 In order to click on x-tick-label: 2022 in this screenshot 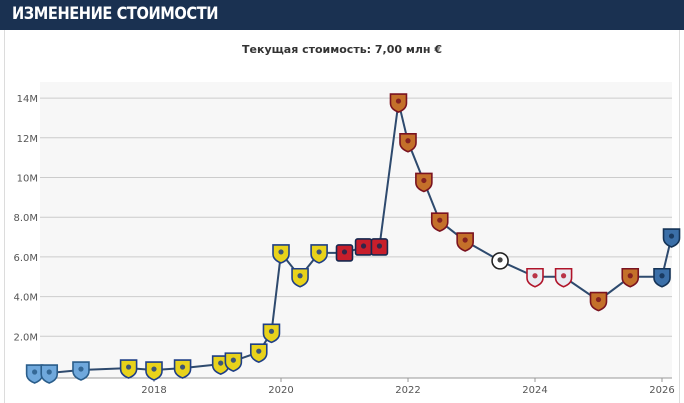, I will do `click(407, 390)`.